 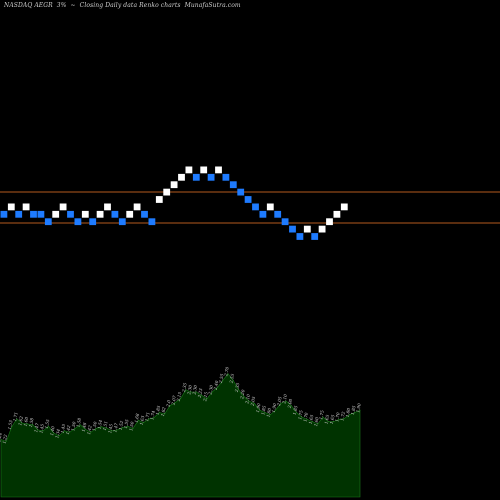 I want to click on volume-data-label: 1.50, so click(x=131, y=426).